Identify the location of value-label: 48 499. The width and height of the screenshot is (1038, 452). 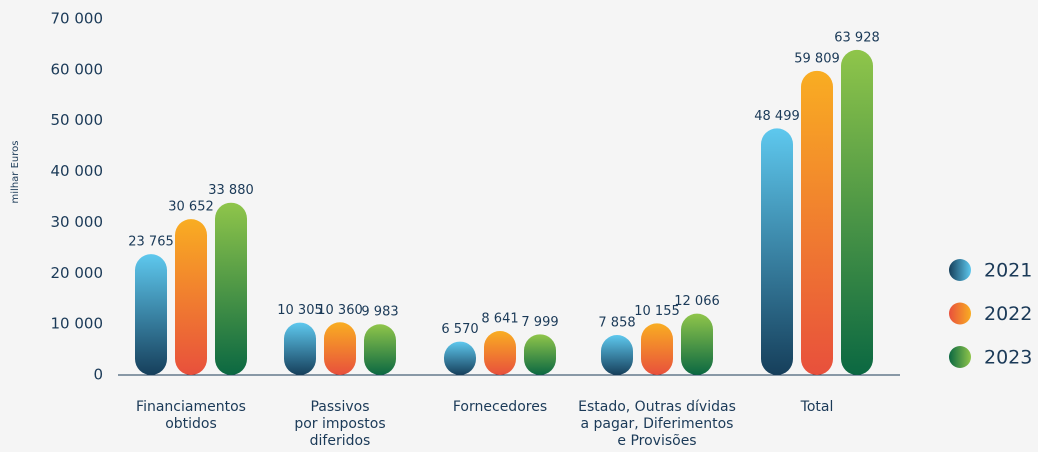
(777, 116).